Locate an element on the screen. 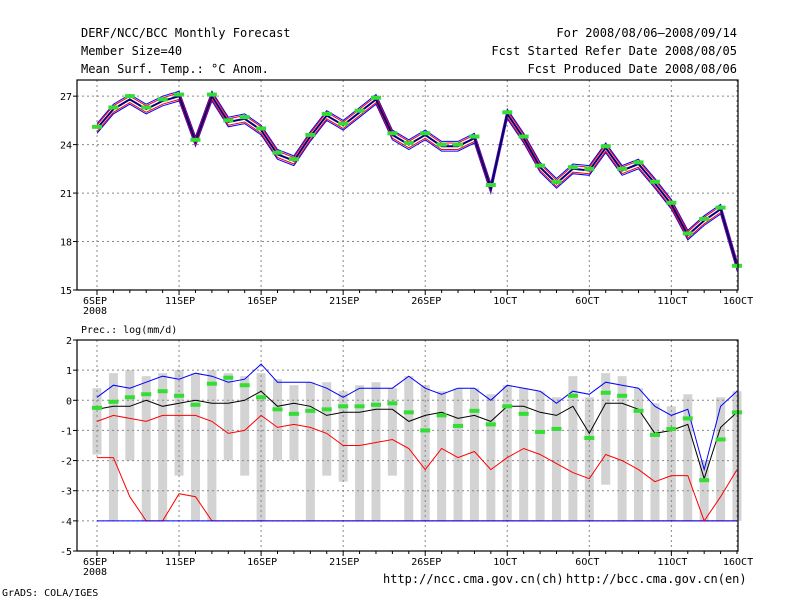 This screenshot has width=800, height=600. series-mean is located at coordinates (417, 435).